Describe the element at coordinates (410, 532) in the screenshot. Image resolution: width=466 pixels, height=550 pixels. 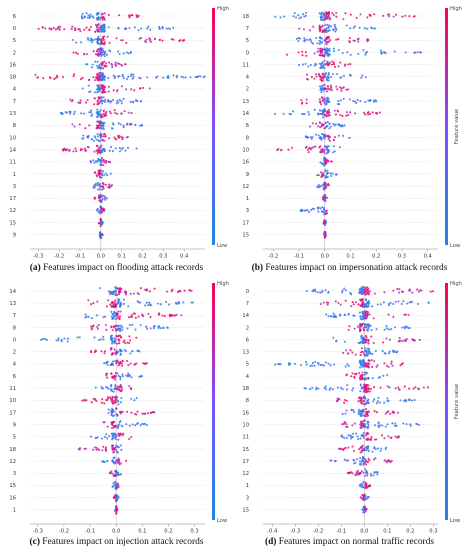
I see `x-tick-label: 0.2` at that location.